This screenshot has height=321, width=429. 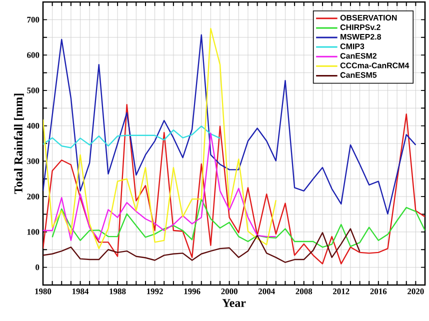 I want to click on x-tick-label: 1988, so click(x=118, y=291).